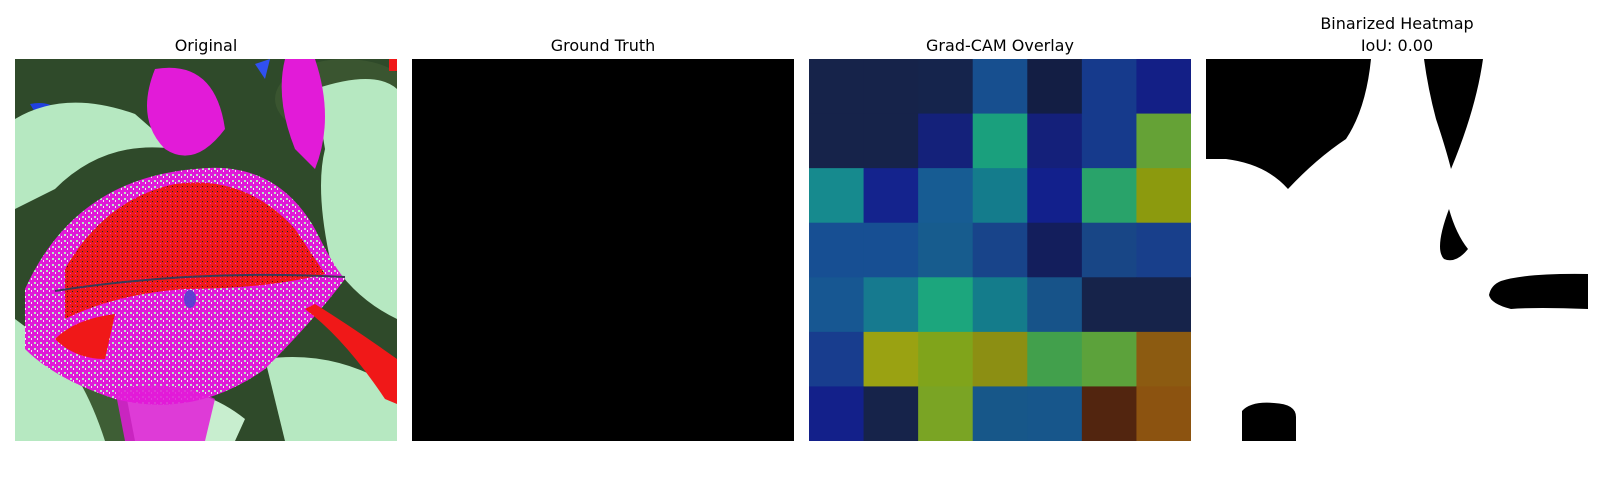 The image size is (1600, 500). What do you see at coordinates (1000, 45) in the screenshot?
I see `gradcam-title: Grad-CAM Overlay` at bounding box center [1000, 45].